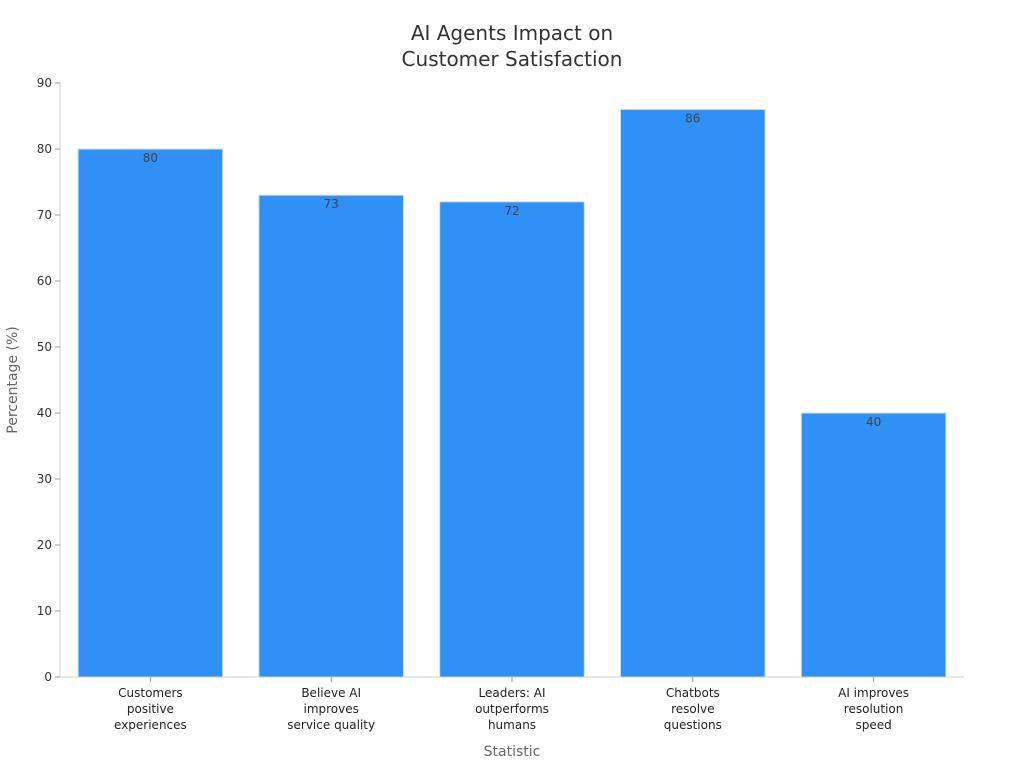  Describe the element at coordinates (44, 413) in the screenshot. I see `y-tick-label: 40` at that location.